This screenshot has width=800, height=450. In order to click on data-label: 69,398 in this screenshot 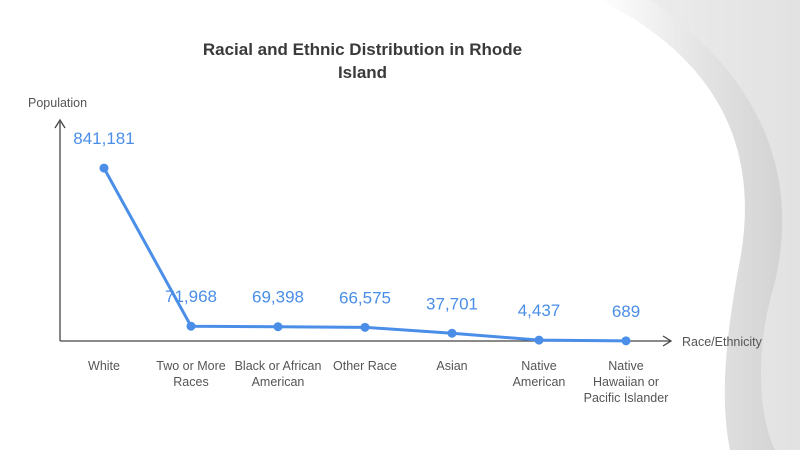, I will do `click(278, 297)`.